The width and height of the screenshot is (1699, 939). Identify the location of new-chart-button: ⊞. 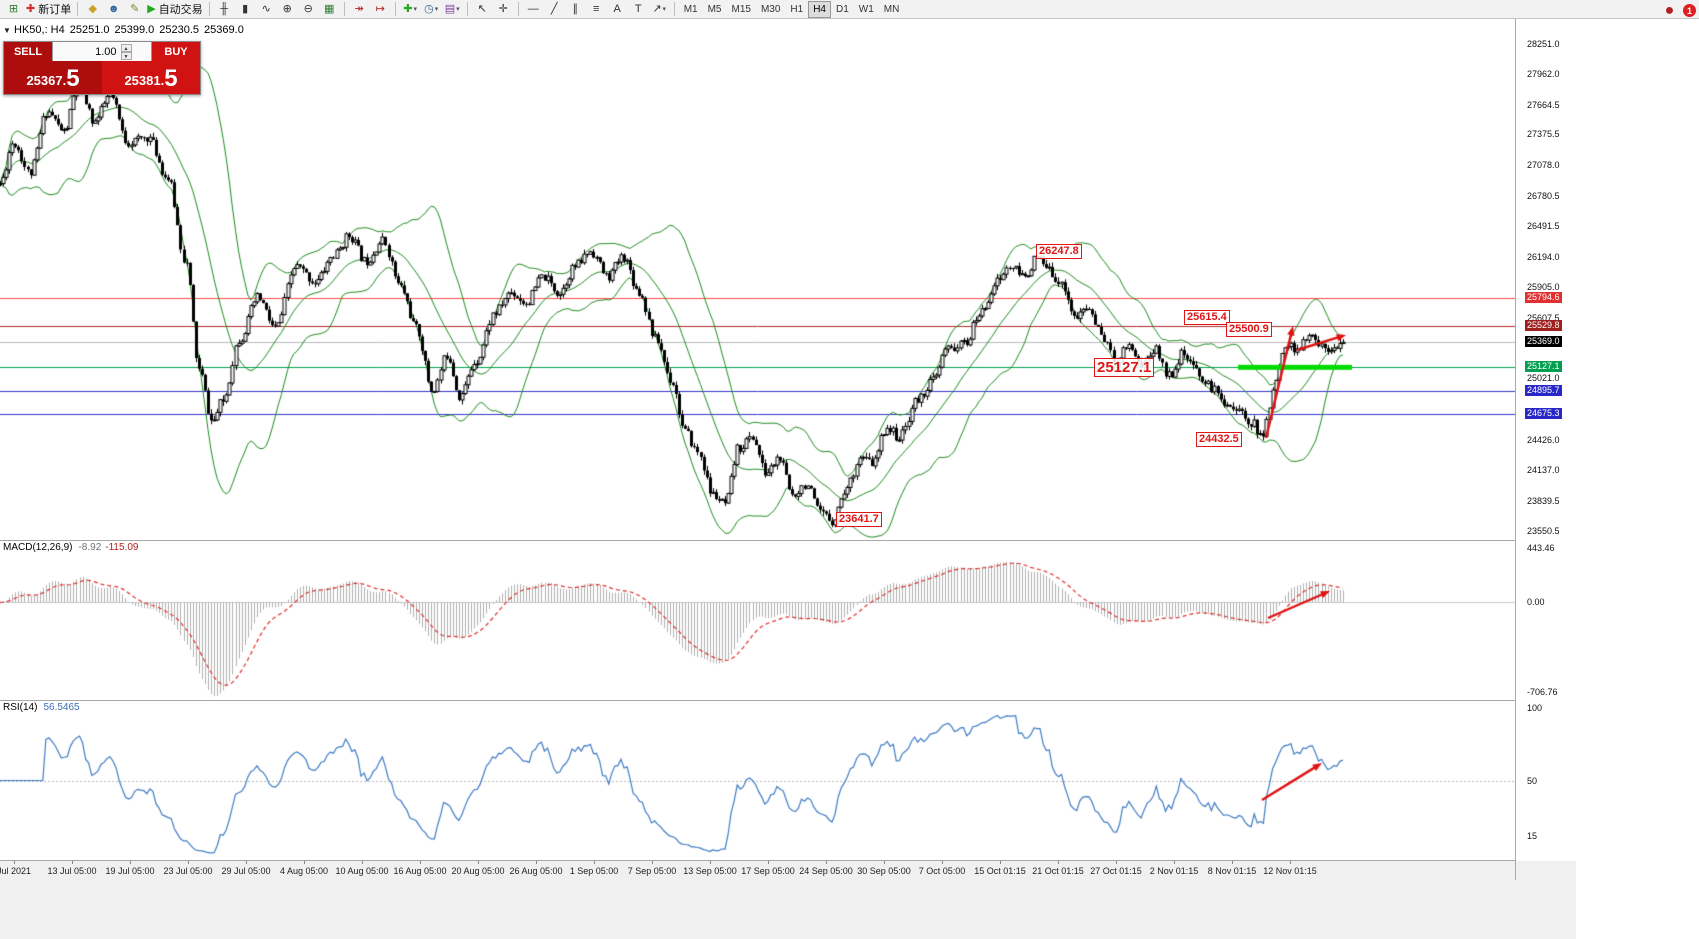
(13, 9).